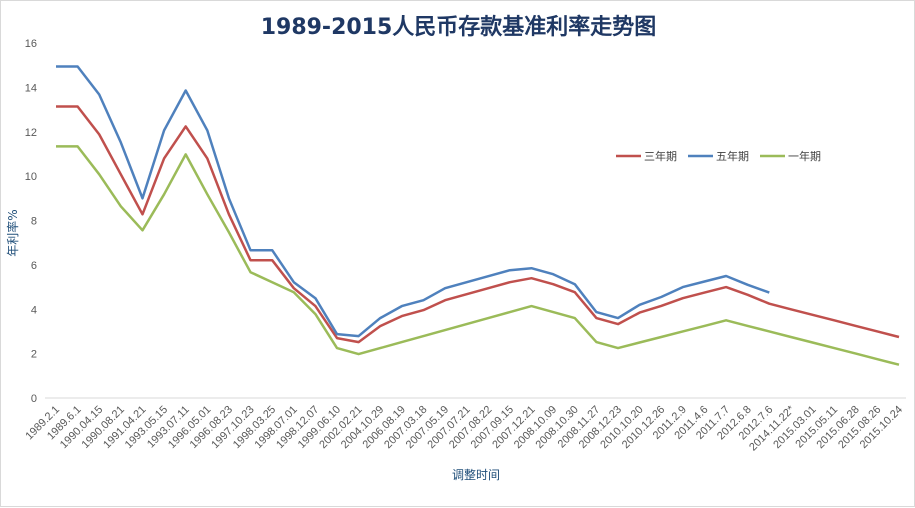 This screenshot has height=508, width=915. I want to click on y-tick-label: 12, so click(31, 133).